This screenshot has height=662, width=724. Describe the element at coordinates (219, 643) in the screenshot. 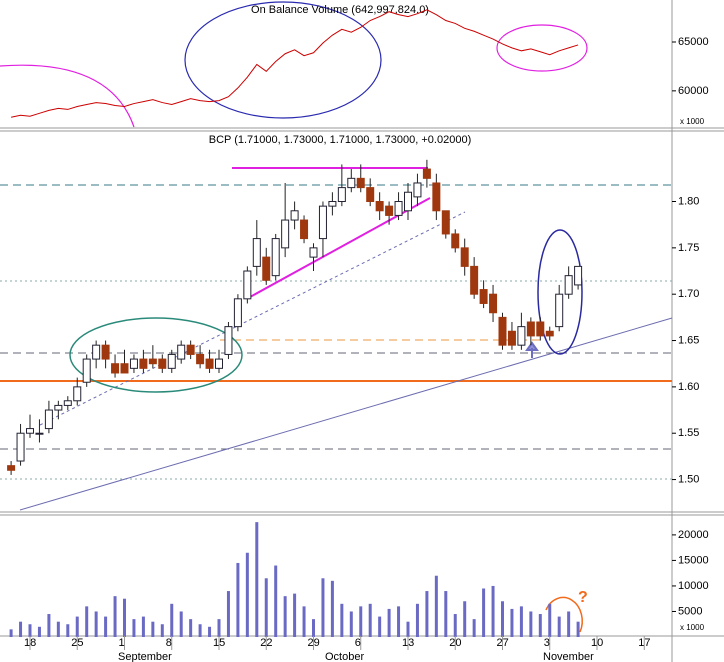

I see `x-tick-label: 15` at that location.